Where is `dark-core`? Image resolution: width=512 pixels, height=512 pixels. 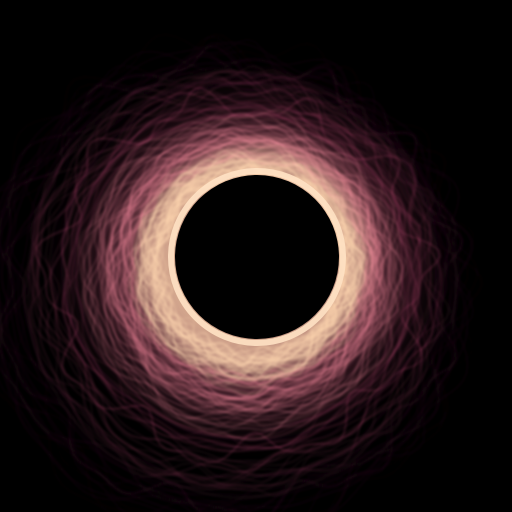
dark-core is located at coordinates (257, 257).